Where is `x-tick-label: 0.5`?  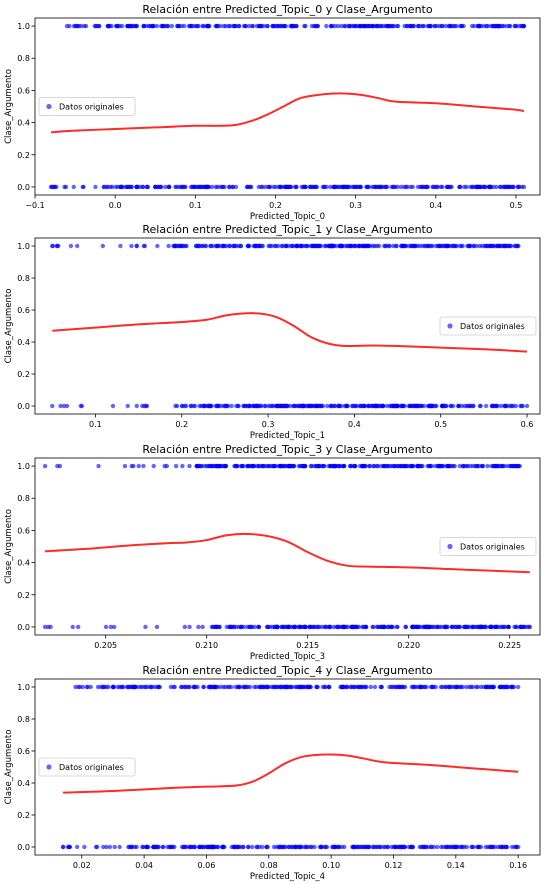
x-tick-label: 0.5 is located at coordinates (440, 424).